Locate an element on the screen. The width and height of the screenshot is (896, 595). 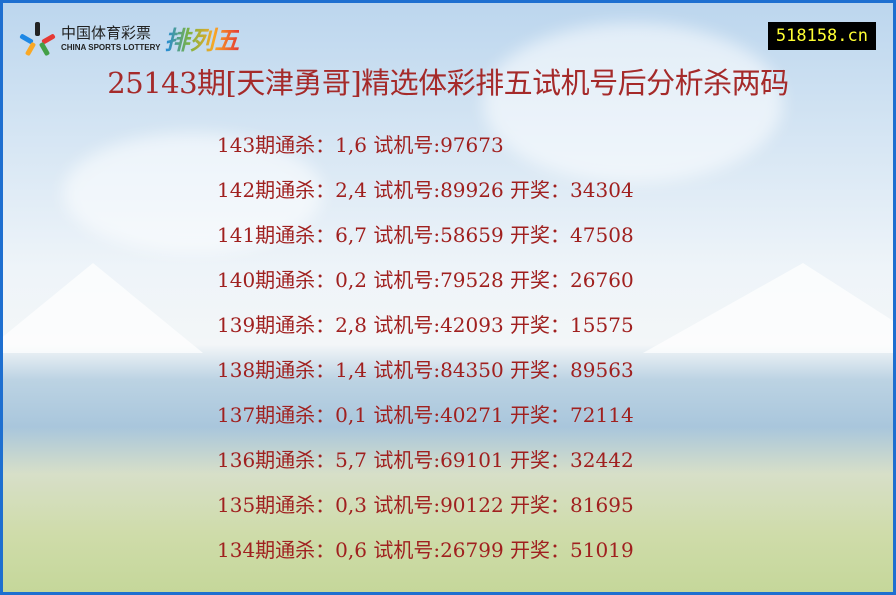
page-title: 25143期[天津勇哥]精选体彩排五试机号后分析杀两码 is located at coordinates (448, 83).